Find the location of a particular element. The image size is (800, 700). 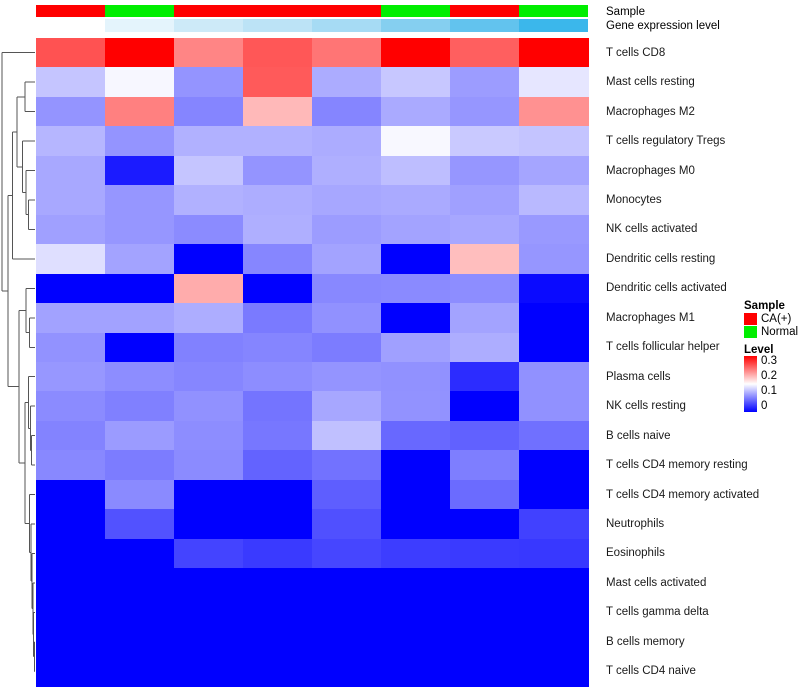

row-label: B cells naive is located at coordinates (638, 435).